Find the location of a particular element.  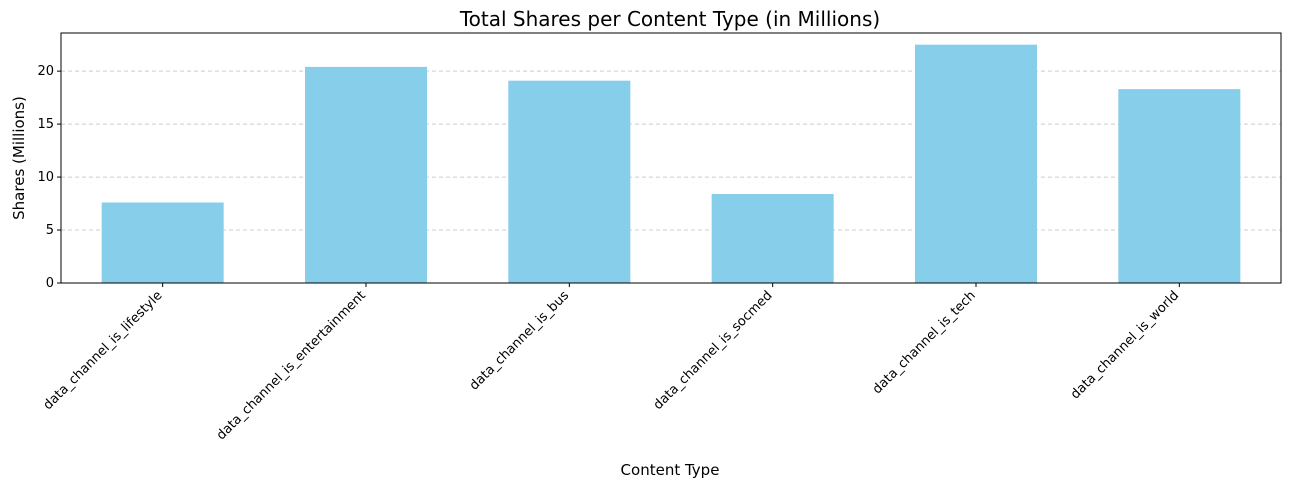

bar-data-channel-is-world is located at coordinates (1179, 186).